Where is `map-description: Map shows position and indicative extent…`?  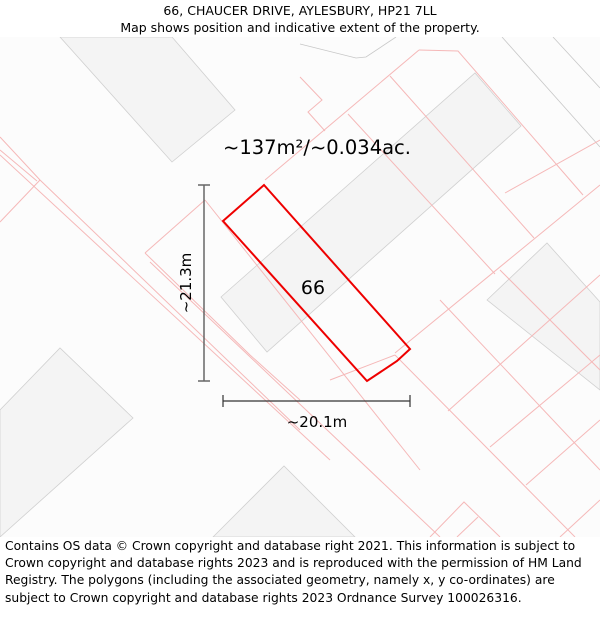
map-description: Map shows position and indicative extent… is located at coordinates (300, 27).